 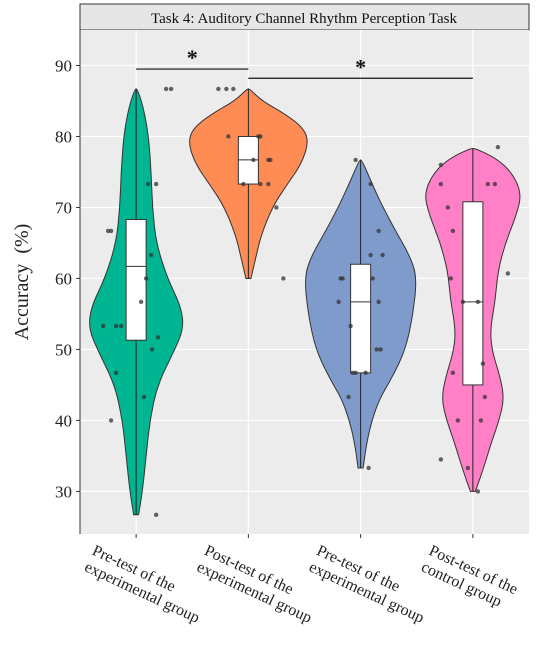 I want to click on y-tick-label: 60, so click(x=63, y=278).